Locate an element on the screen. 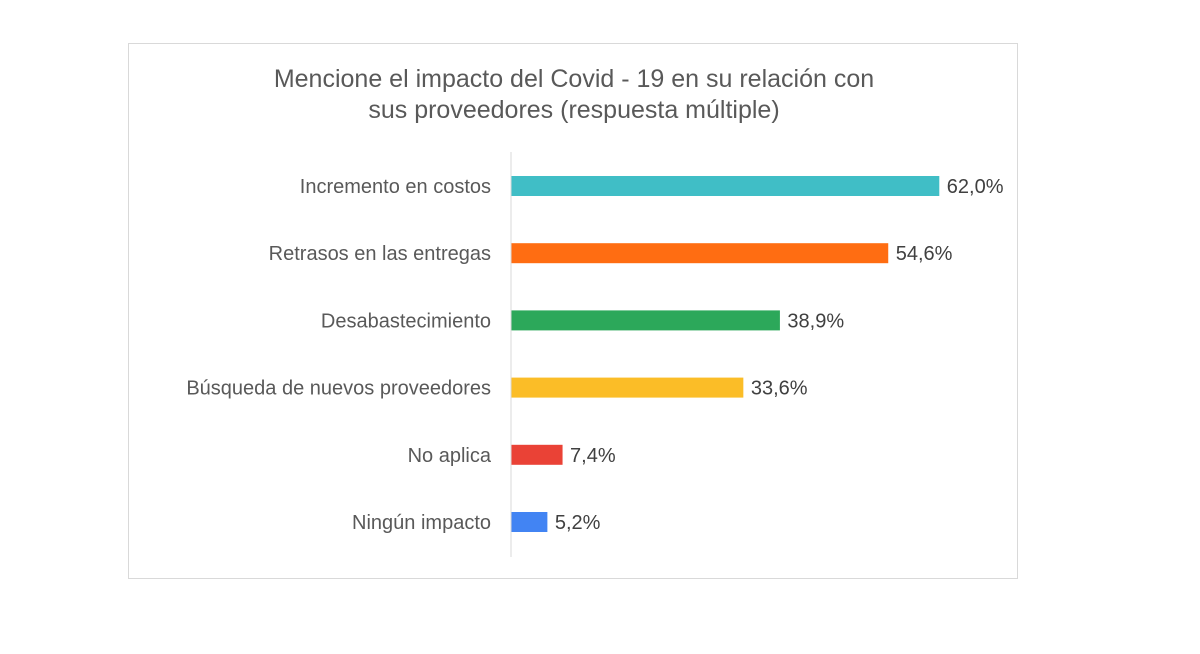 This screenshot has height=654, width=1200. value-label-no-aplica: 7,4% is located at coordinates (593, 456).